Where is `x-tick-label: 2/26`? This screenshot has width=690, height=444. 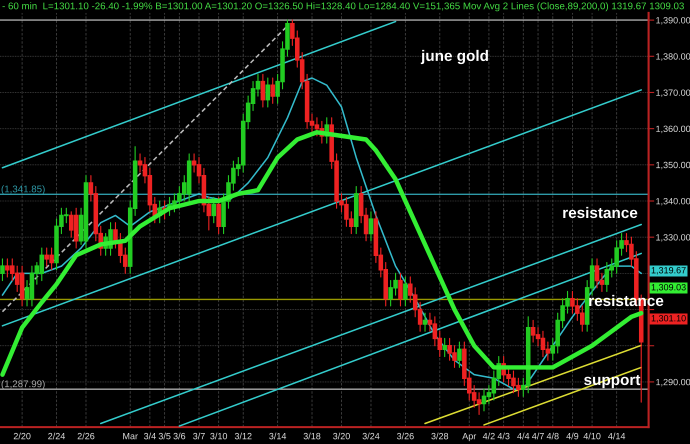 x-tick-label: 2/26 is located at coordinates (86, 436).